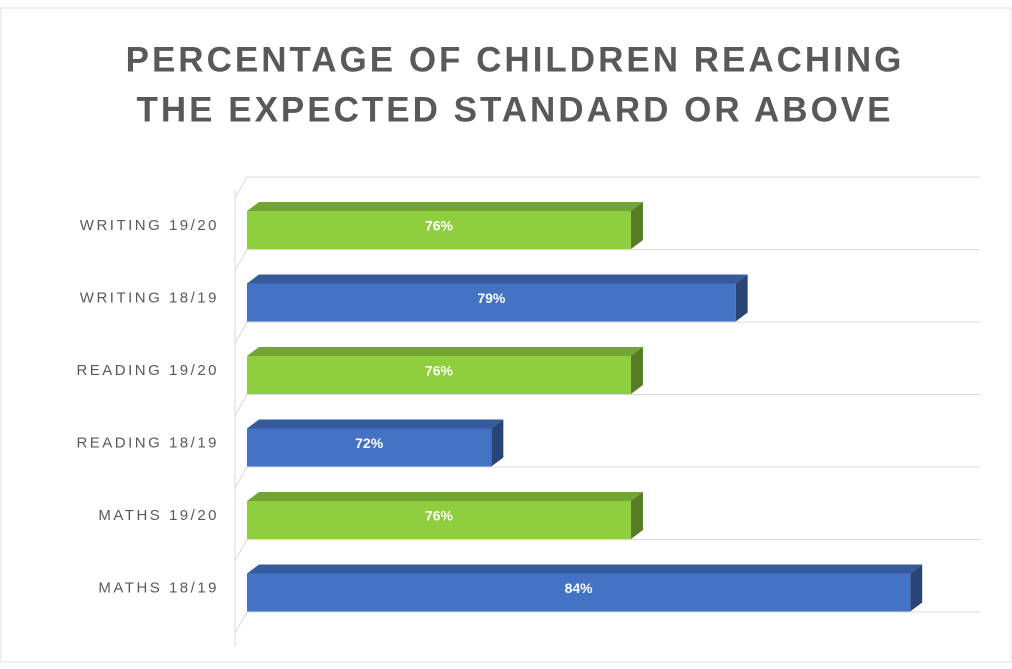 The height and width of the screenshot is (669, 1012). I want to click on category-label: MATHS 19/20, so click(158, 515).